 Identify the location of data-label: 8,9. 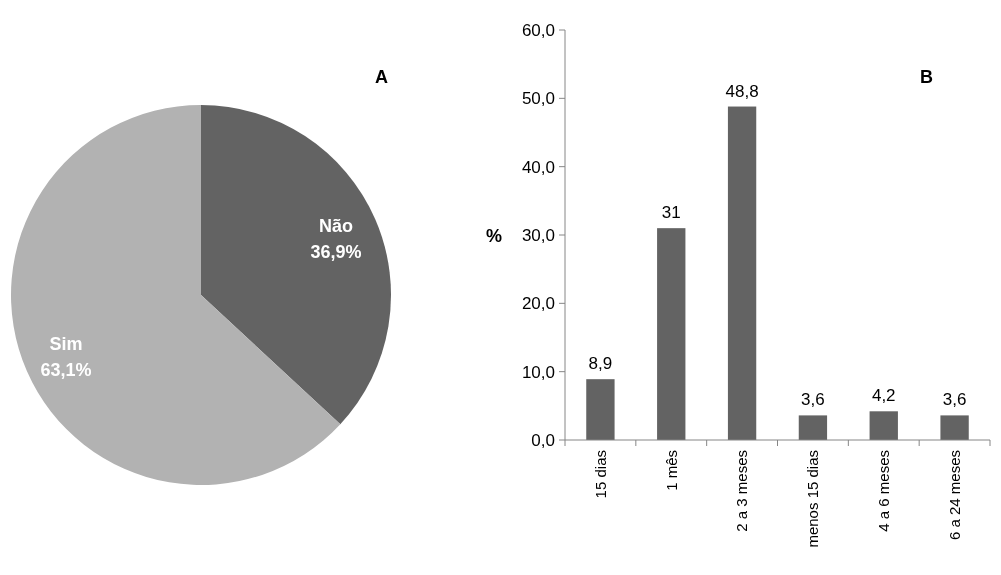
(600, 364).